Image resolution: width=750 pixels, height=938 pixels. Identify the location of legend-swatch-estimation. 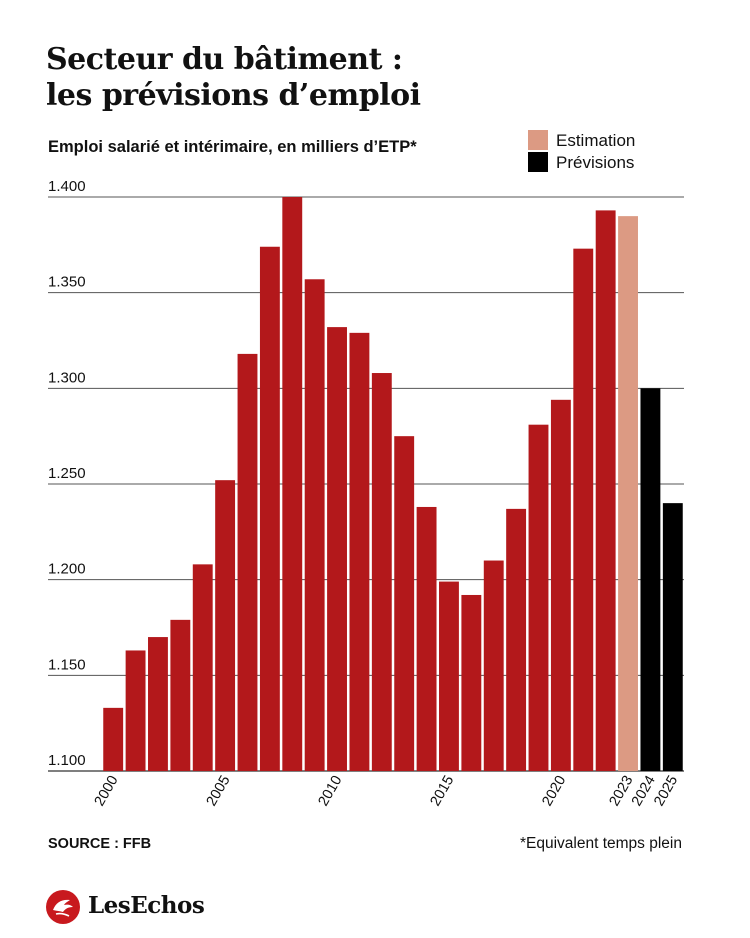
(538, 140).